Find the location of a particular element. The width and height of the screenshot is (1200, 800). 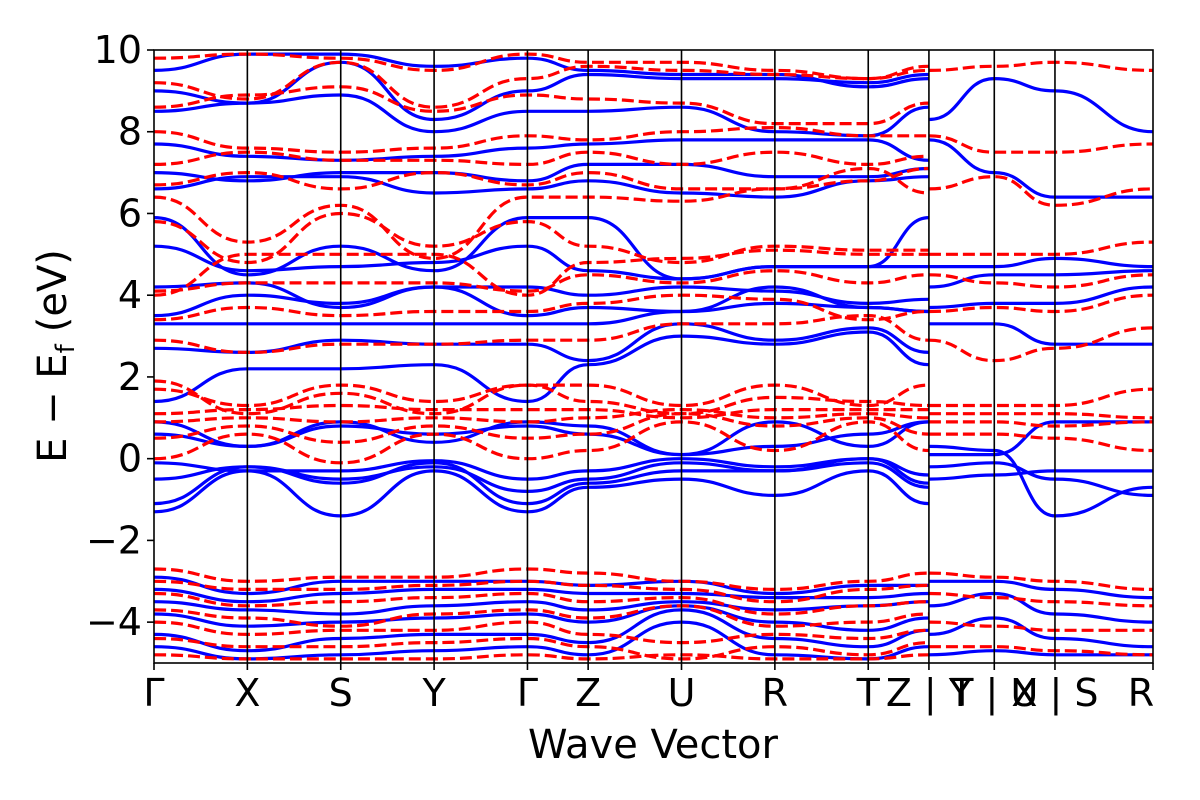

y-tick-label-7: 10 is located at coordinates (118, 50).